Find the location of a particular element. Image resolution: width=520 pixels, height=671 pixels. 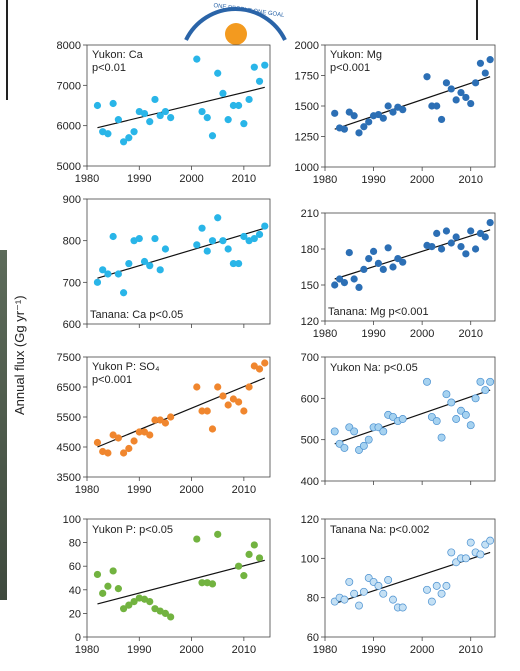

y-axis-label: Annual flux (Gg yr⁻¹) is located at coordinates (19, 355).